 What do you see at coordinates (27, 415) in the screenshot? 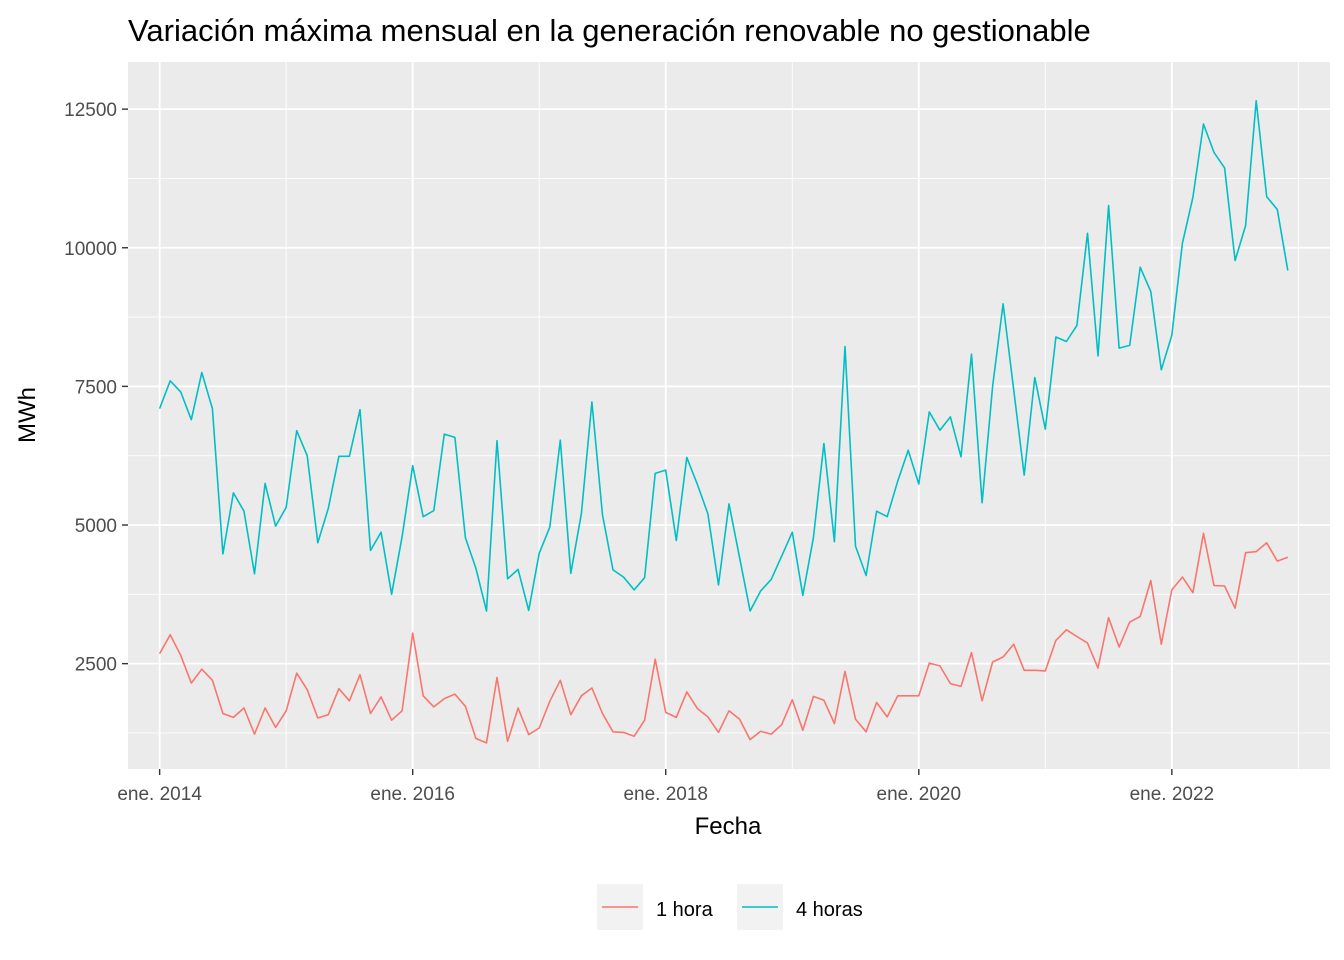
I see `y-axis-title: MWh` at bounding box center [27, 415].